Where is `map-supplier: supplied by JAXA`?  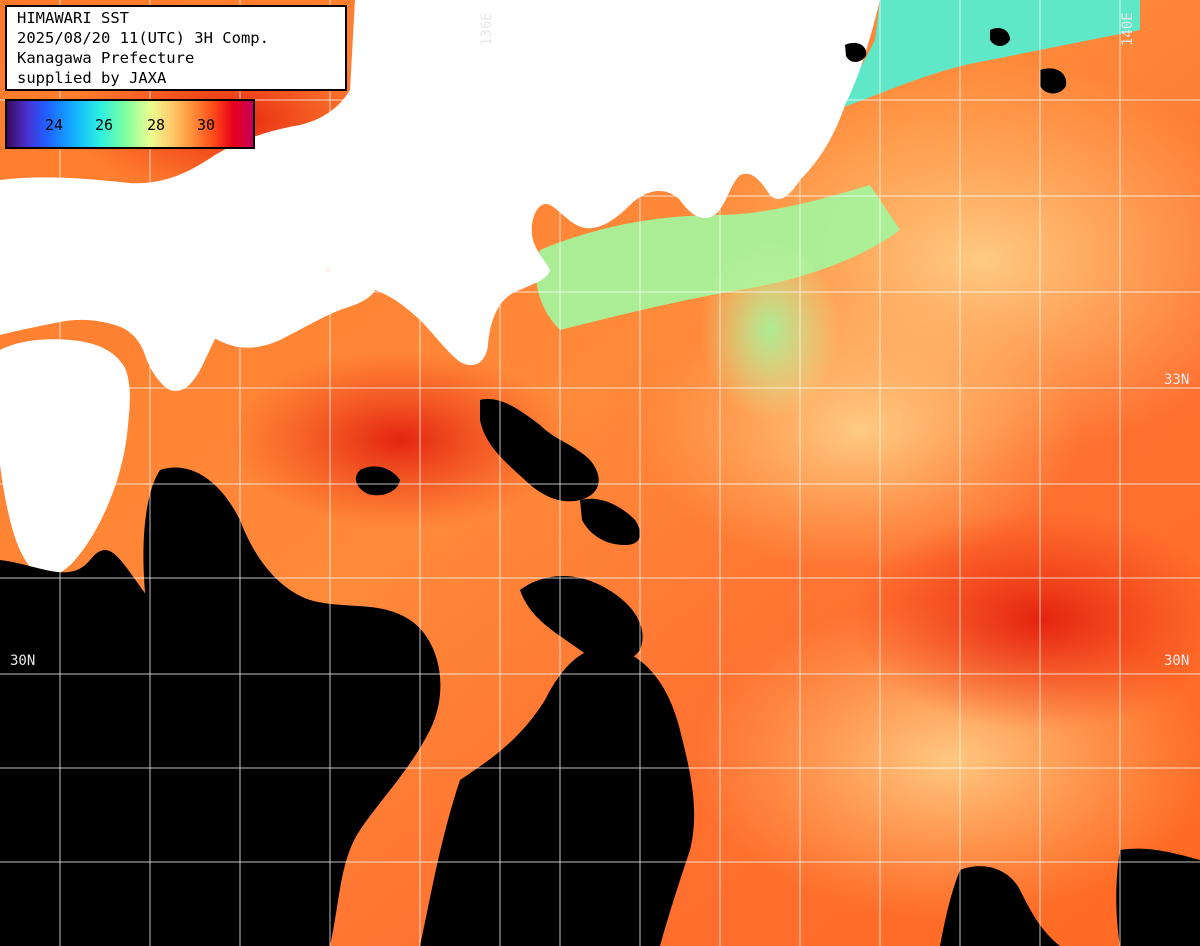
map-supplier: supplied by JAXA is located at coordinates (92, 78).